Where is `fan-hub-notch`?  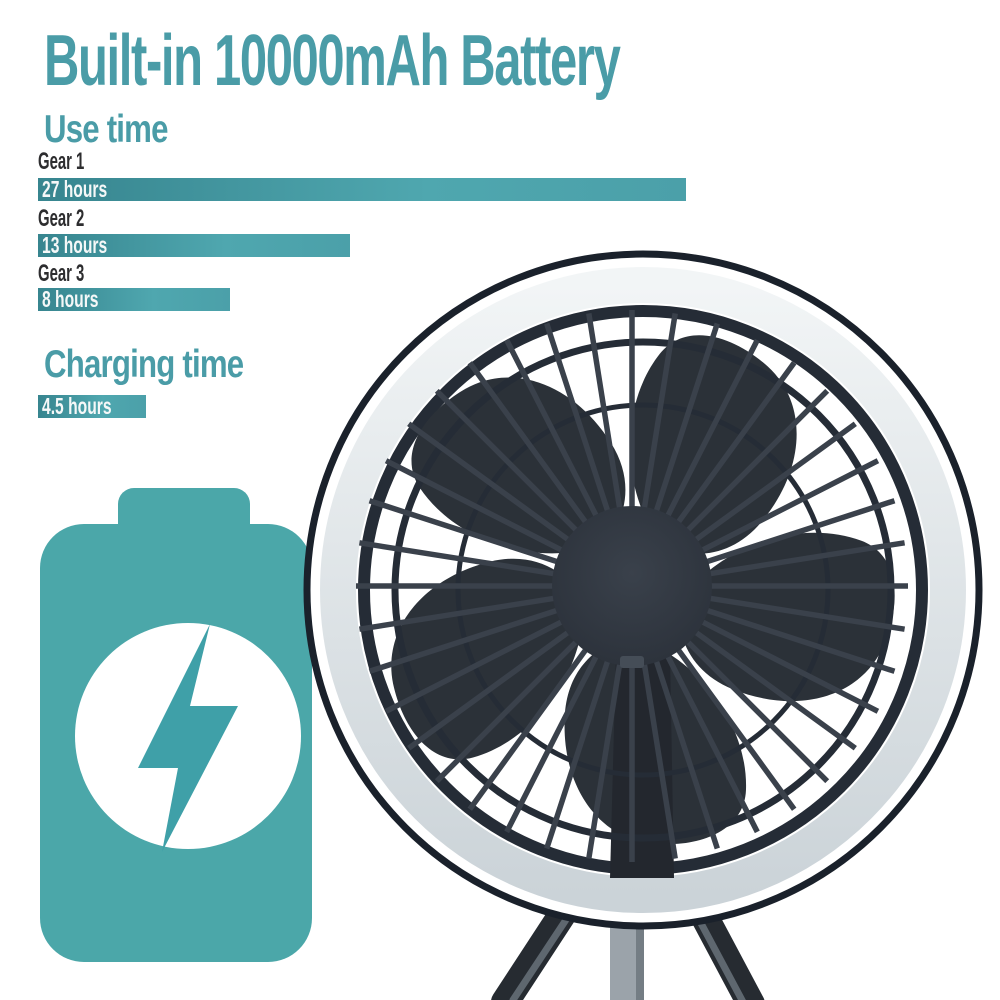 fan-hub-notch is located at coordinates (632, 662).